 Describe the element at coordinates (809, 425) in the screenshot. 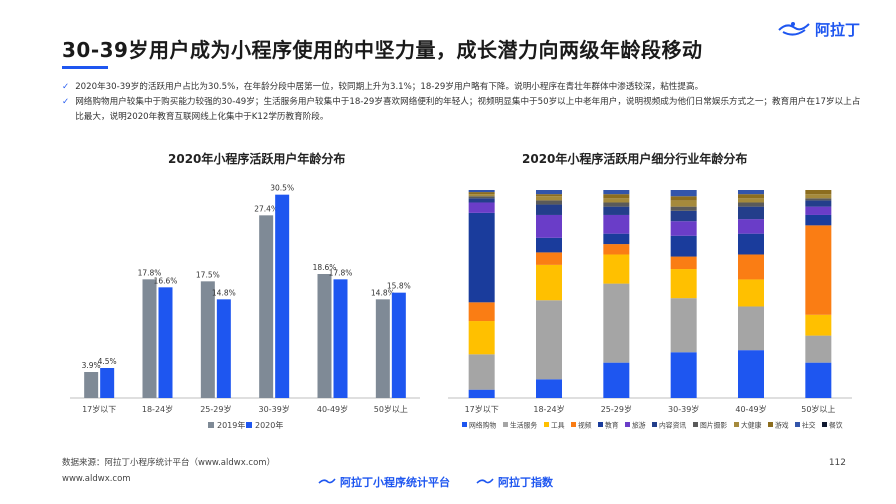

I see `legend-label: 社交` at that location.